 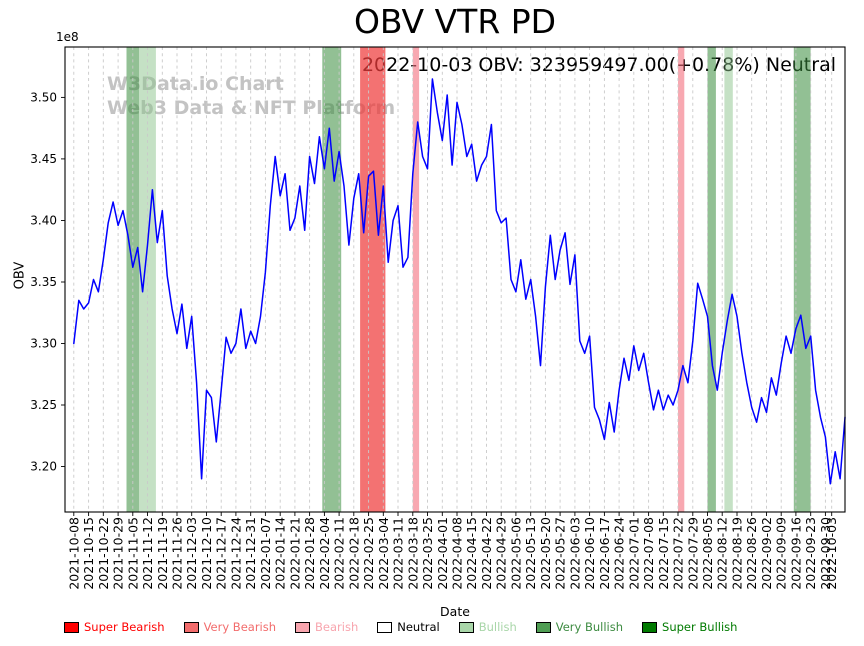 What do you see at coordinates (177, 553) in the screenshot?
I see `x-tick-label: 2021-11-26` at bounding box center [177, 553].